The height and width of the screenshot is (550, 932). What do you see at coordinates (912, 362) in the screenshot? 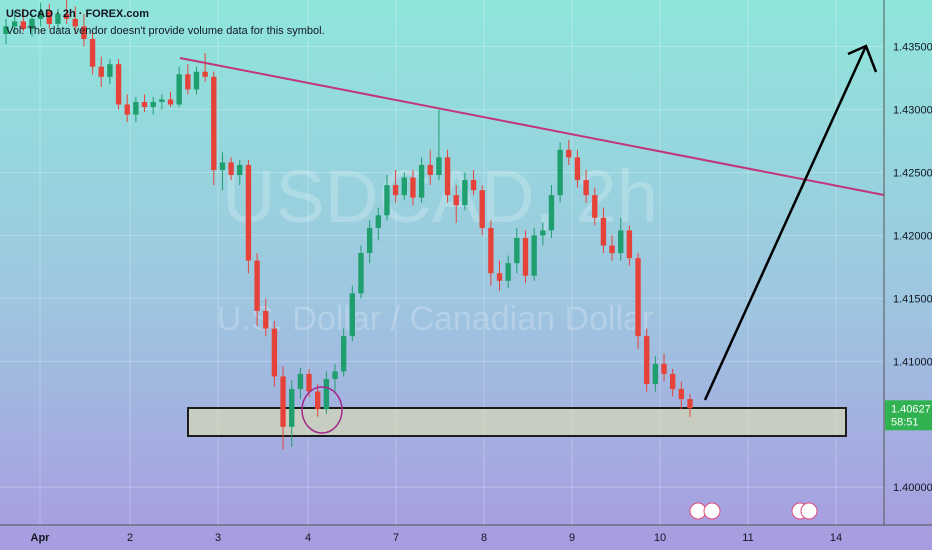
I see `y-tick-label: 1.41000` at bounding box center [912, 362].